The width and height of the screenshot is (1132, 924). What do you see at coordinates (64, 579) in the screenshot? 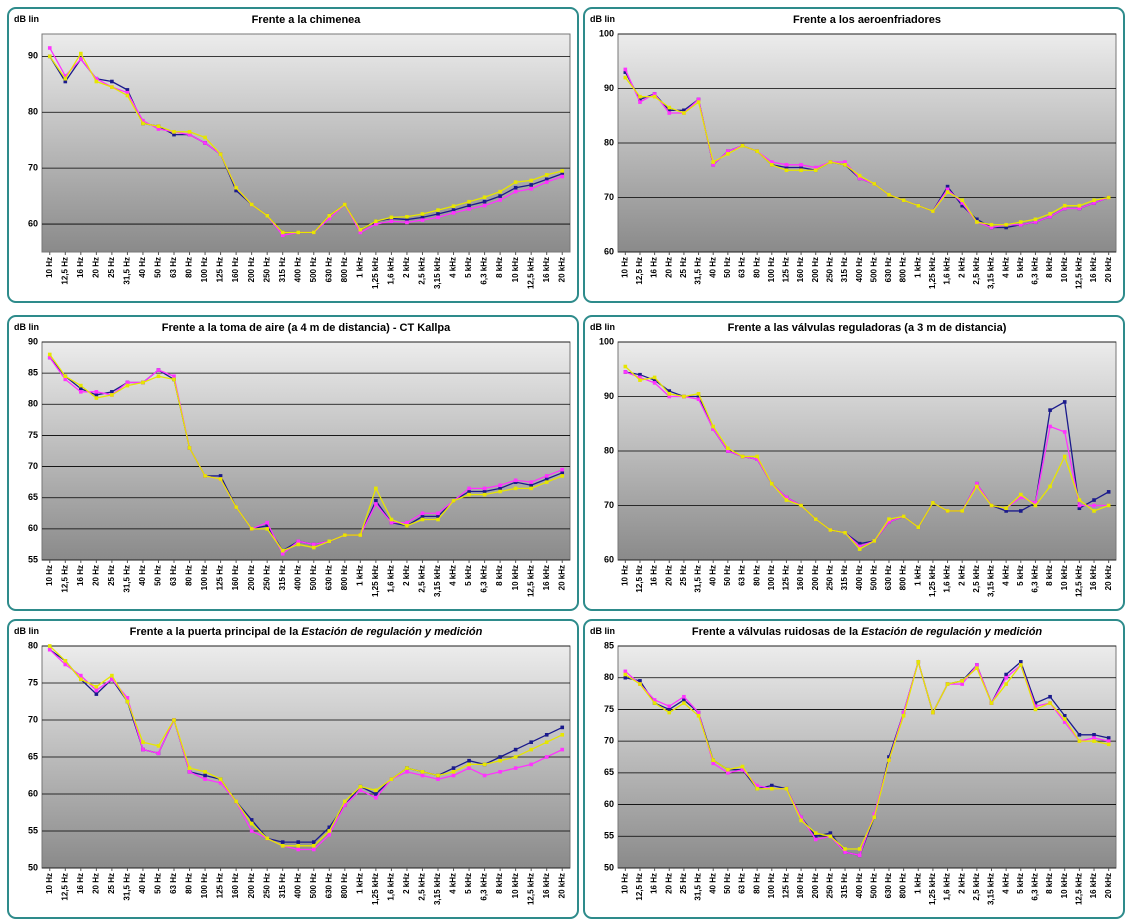
I see `x-tick-label: 12,5 Hz` at bounding box center [64, 579].